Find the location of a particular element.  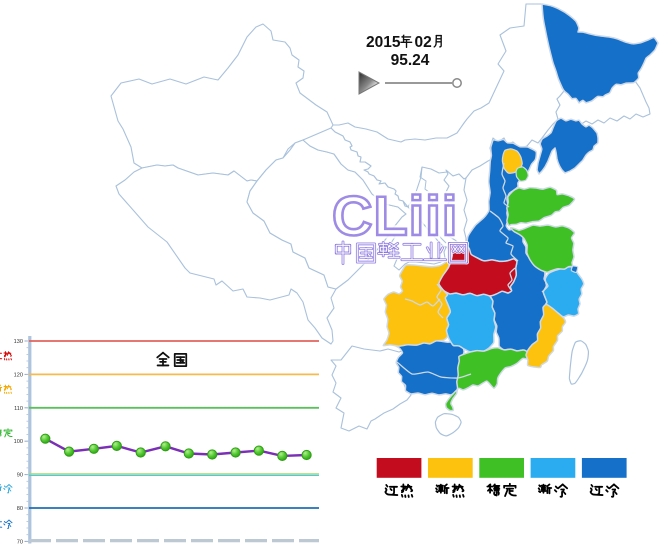

svg-text: 100 is located at coordinates (18, 442).